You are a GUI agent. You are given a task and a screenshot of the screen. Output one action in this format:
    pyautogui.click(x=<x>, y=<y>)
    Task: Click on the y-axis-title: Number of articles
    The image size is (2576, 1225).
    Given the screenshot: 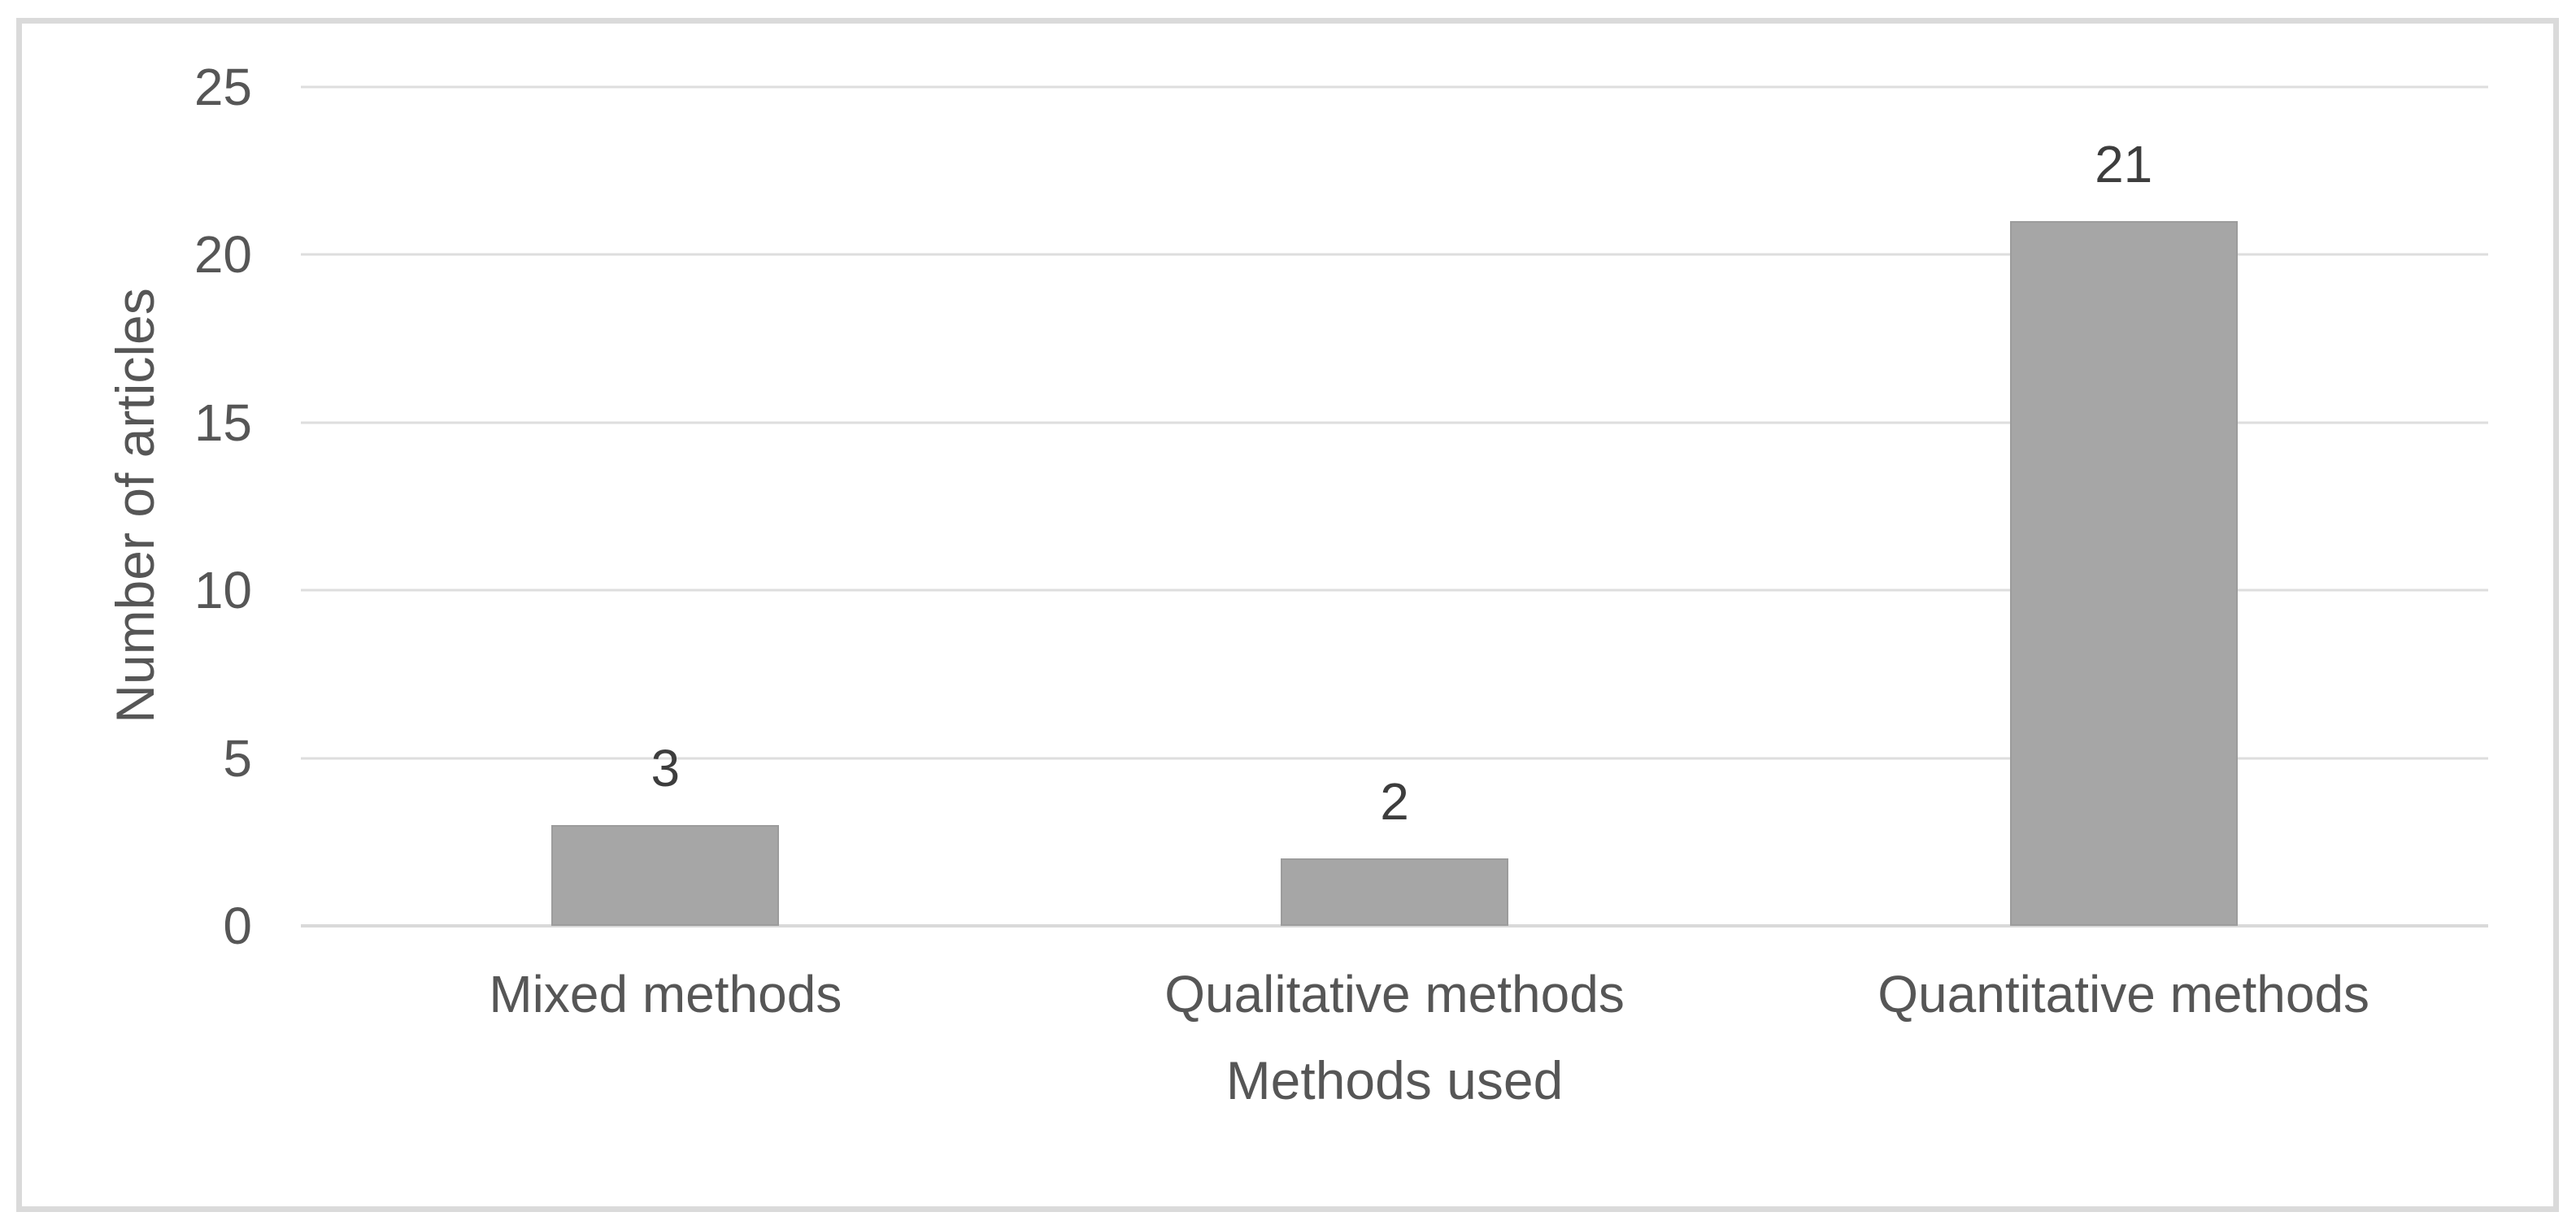 What is the action you would take?
    pyautogui.click(x=135, y=506)
    